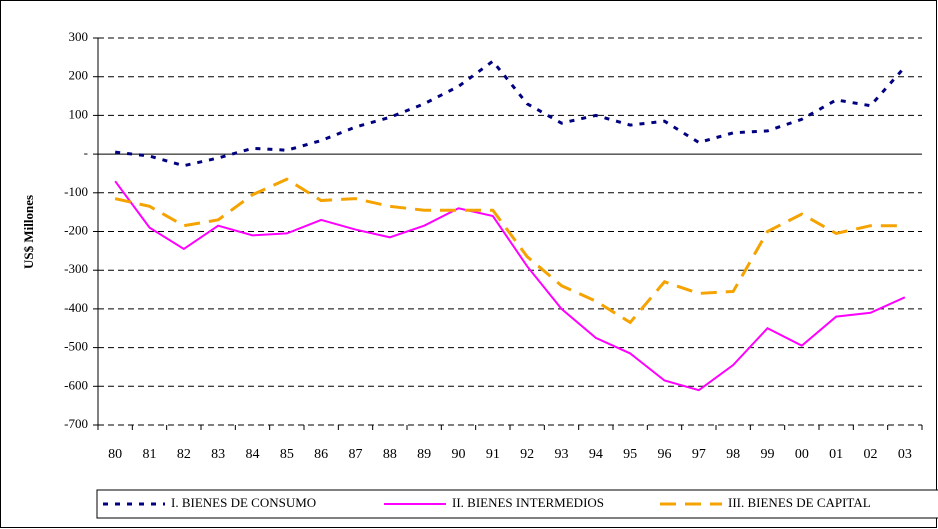 Image resolution: width=938 pixels, height=529 pixels. What do you see at coordinates (76, 423) in the screenshot?
I see `y-tick-label: -700` at bounding box center [76, 423].